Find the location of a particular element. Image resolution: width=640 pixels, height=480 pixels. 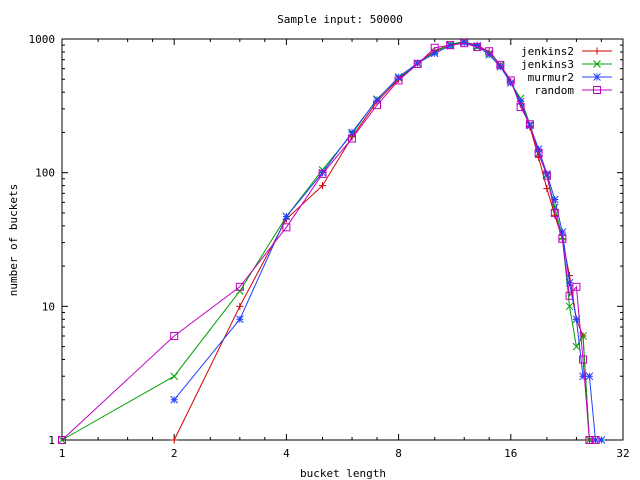

chart-title: Sample input: 50000 is located at coordinates (340, 19).